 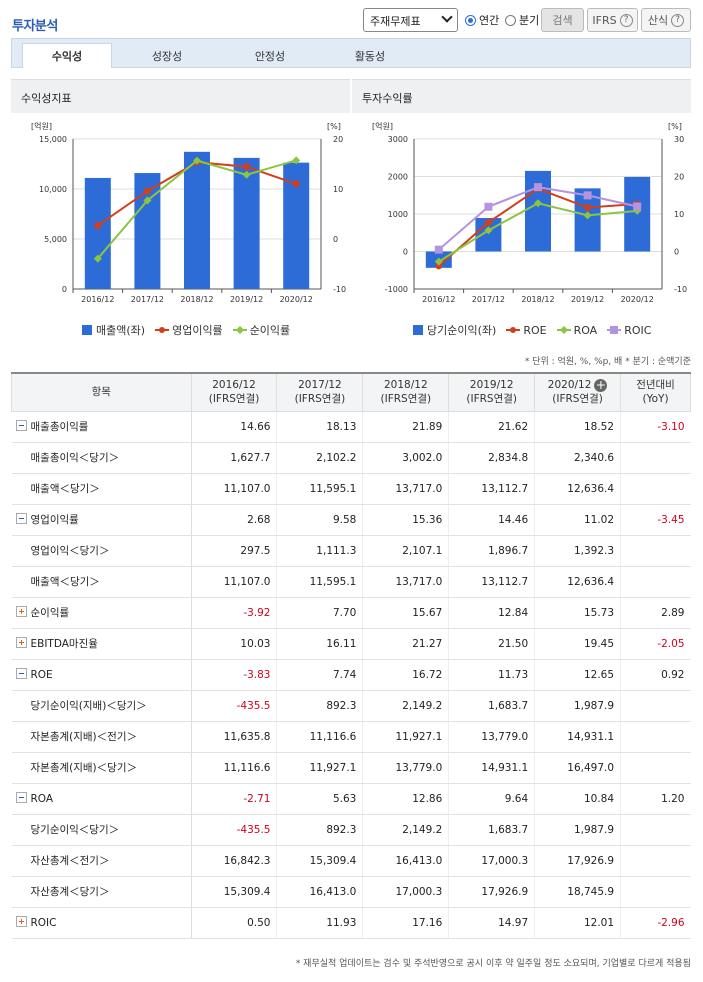 I want to click on row-label: 매출총이익률, so click(x=101, y=427).